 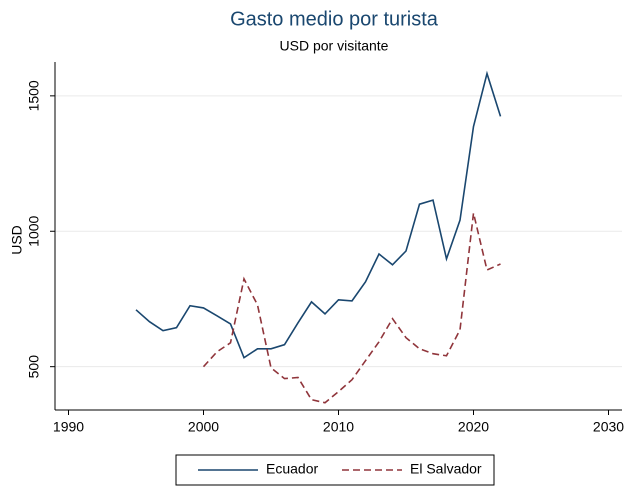 I want to click on legend-label: Ecuador, so click(x=292, y=469).